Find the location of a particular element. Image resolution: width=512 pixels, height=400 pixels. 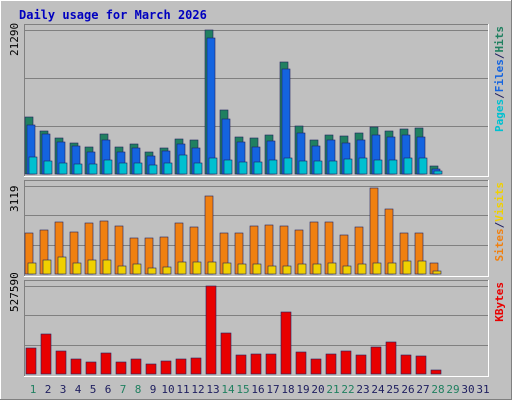

legend-part: Pages is located at coordinates (499, 115).